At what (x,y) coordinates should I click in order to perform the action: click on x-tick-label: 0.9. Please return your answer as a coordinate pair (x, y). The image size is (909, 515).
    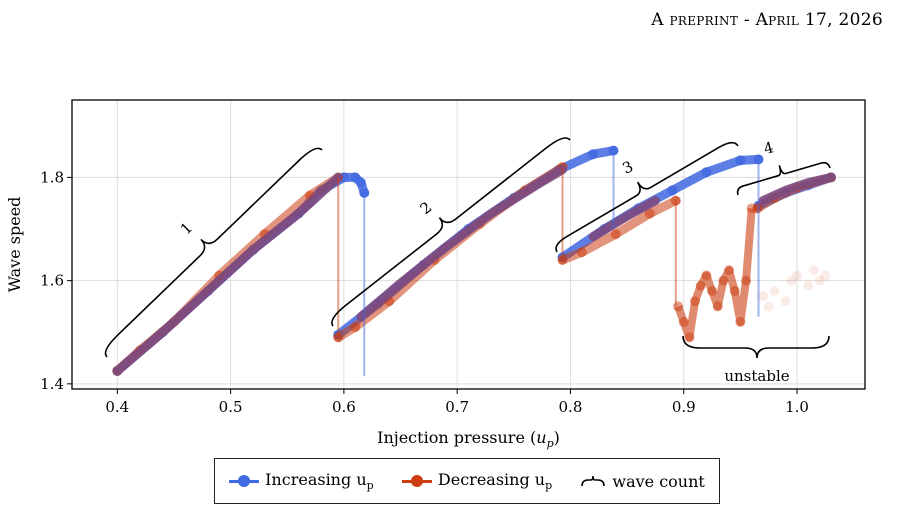
    Looking at the image, I should click on (684, 407).